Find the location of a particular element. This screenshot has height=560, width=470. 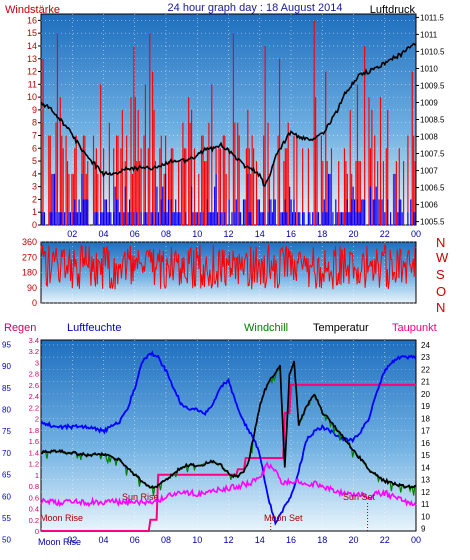

regen-tick: 1.4 is located at coordinates (34, 452).